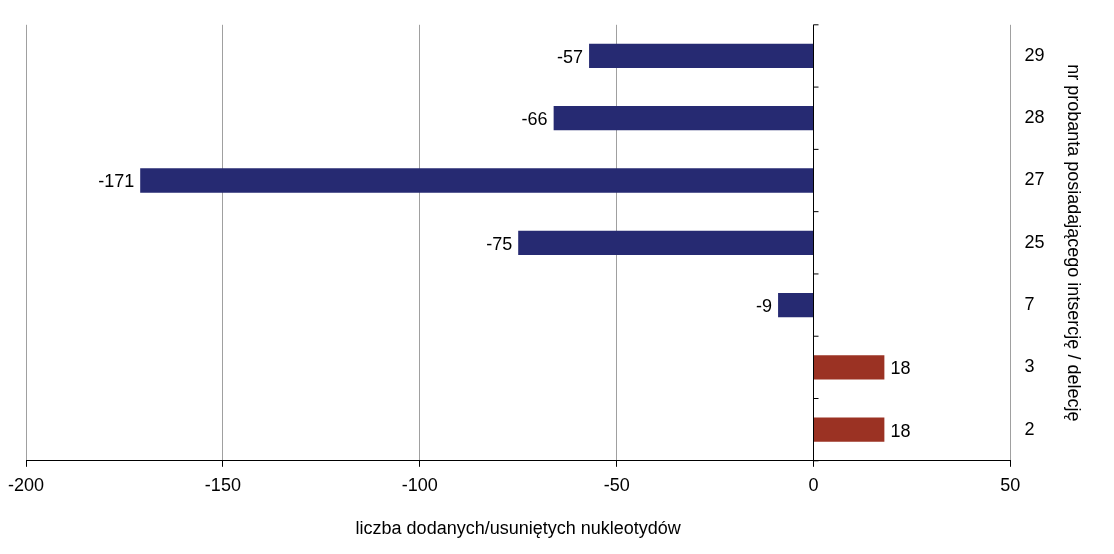  What do you see at coordinates (616, 484) in the screenshot?
I see `x-tick-label: -50` at bounding box center [616, 484].